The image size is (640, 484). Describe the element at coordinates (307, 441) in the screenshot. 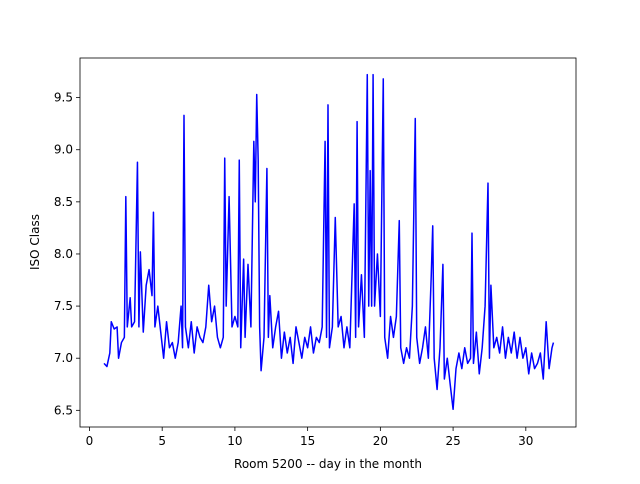

I see `x-tick-label: 15` at that location.